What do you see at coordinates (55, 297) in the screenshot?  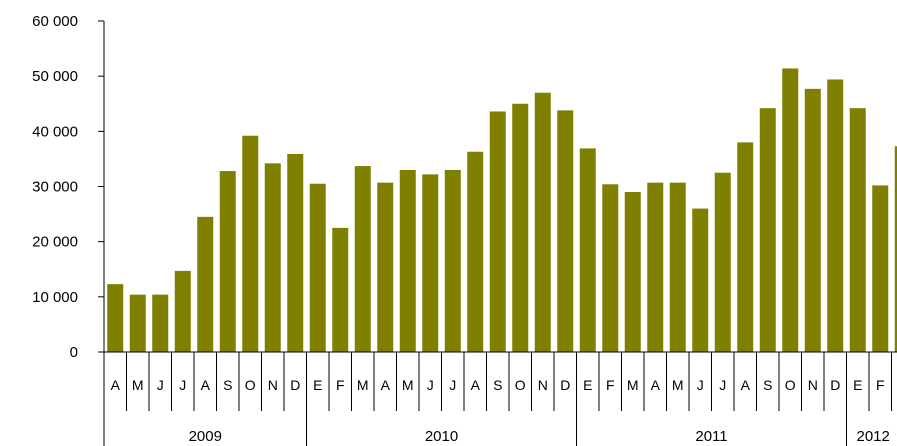 I see `y-tick-label: 10 000` at bounding box center [55, 297].